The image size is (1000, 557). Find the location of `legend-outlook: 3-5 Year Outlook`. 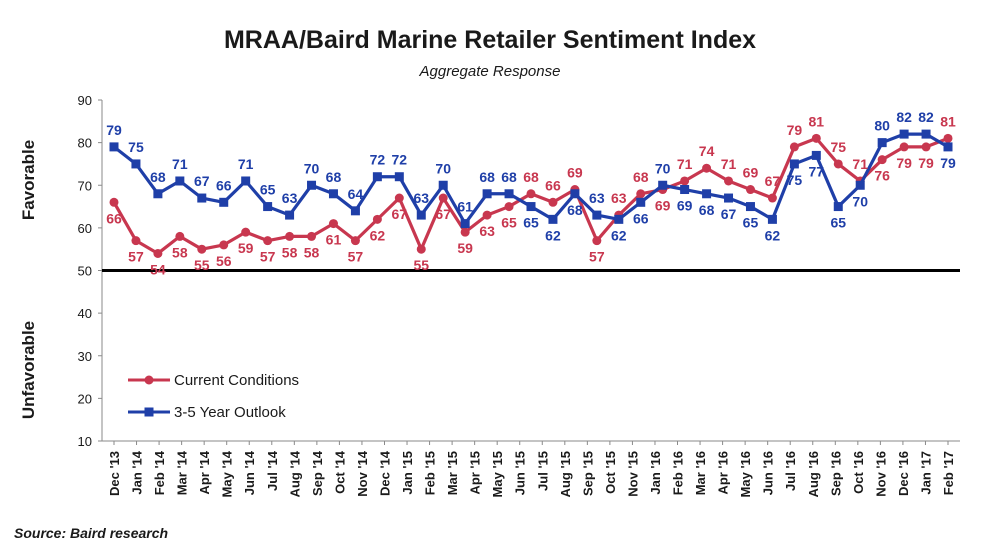

legend-outlook: 3-5 Year Outlook is located at coordinates (207, 412).